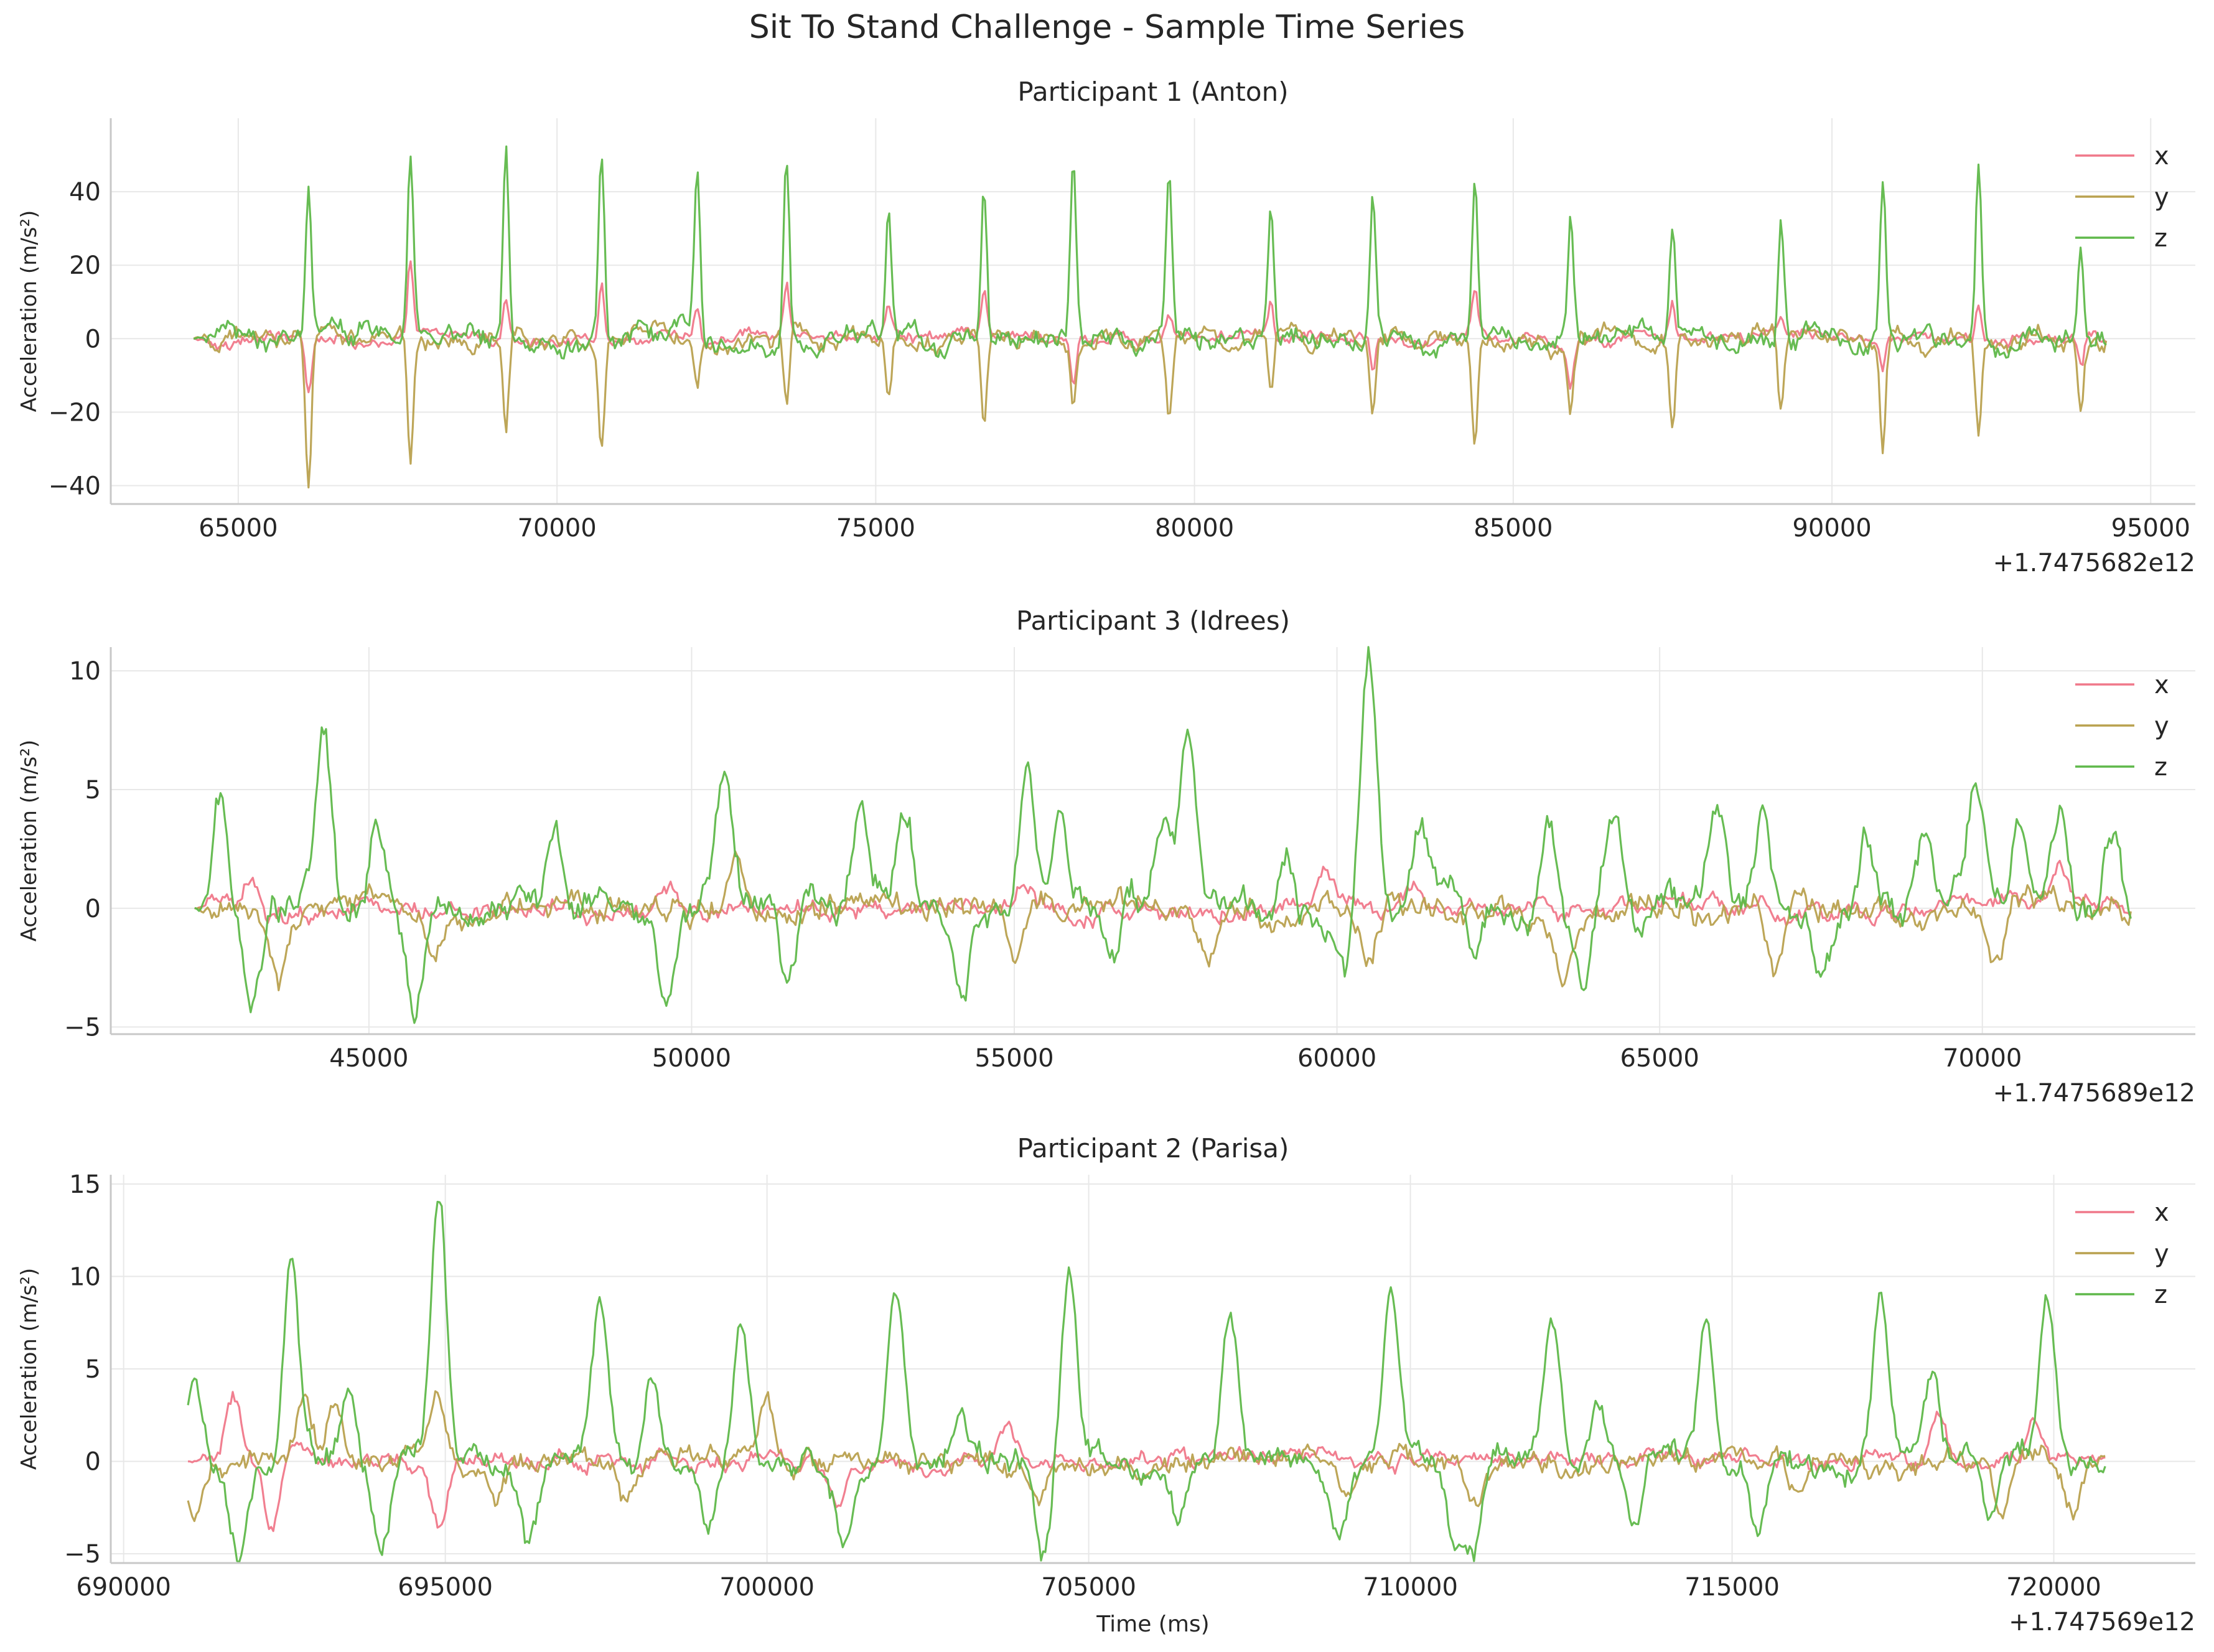 Image resolution: width=2214 pixels, height=1652 pixels. I want to click on x-tick-label: 80000, so click(1194, 528).